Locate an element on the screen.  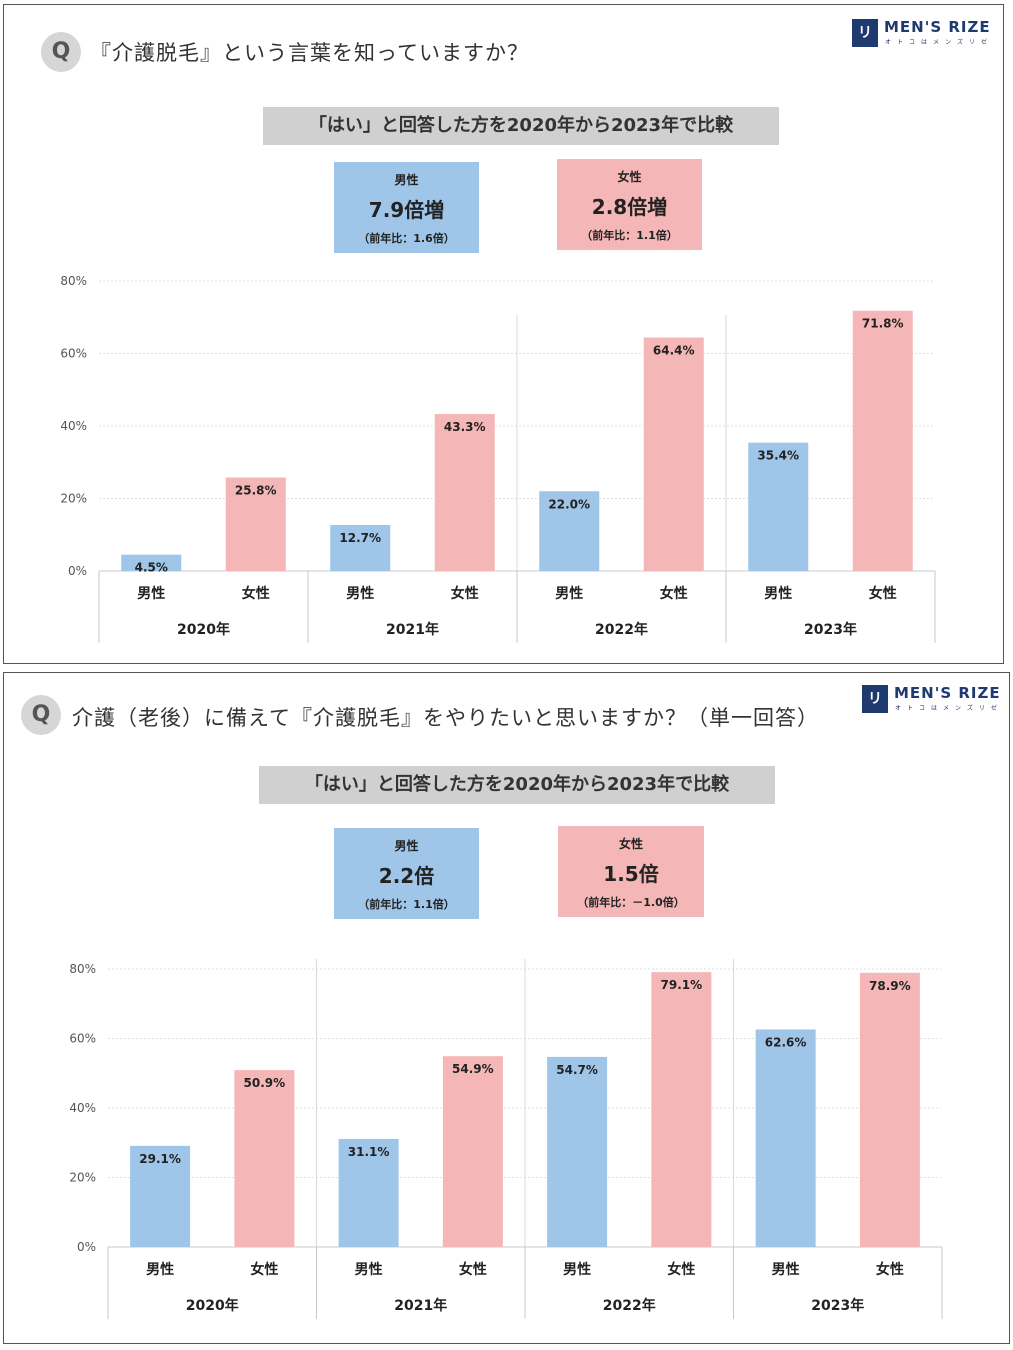
bar-value-label: 12.7% is located at coordinates (360, 538).